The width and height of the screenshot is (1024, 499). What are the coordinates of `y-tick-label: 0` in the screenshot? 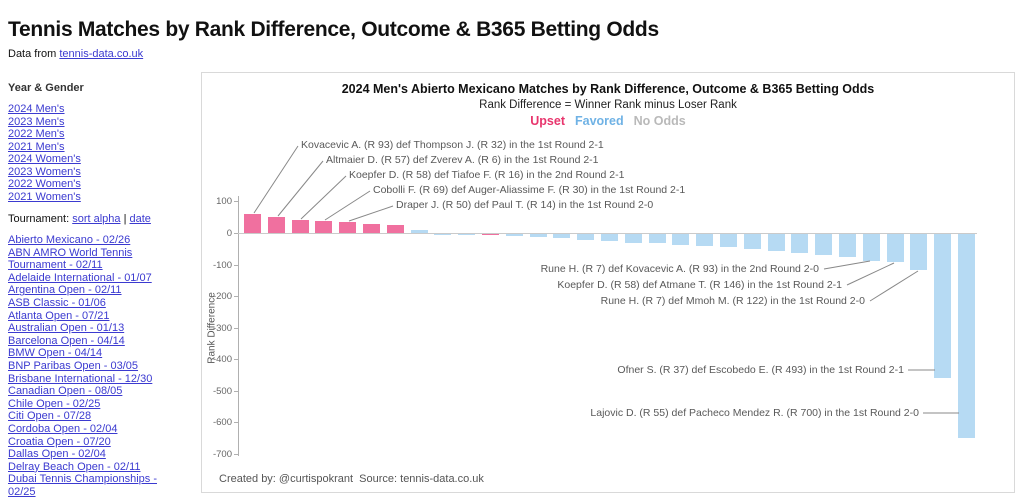 It's located at (229, 233).